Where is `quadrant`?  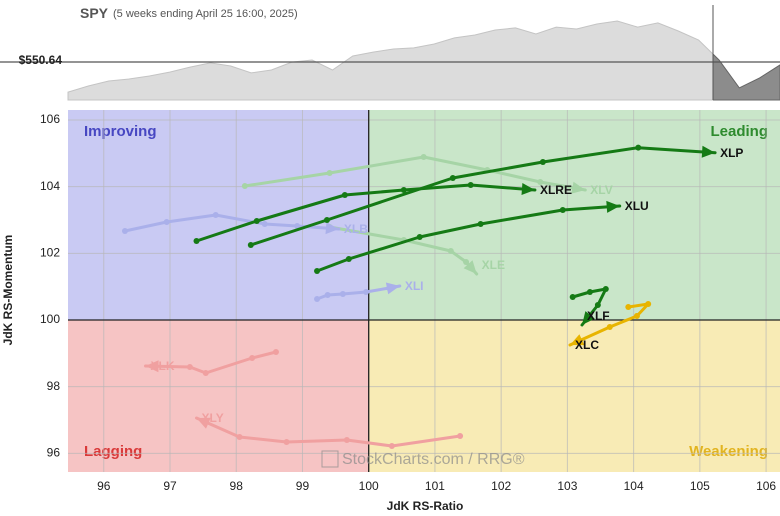
quadrant is located at coordinates (218, 396).